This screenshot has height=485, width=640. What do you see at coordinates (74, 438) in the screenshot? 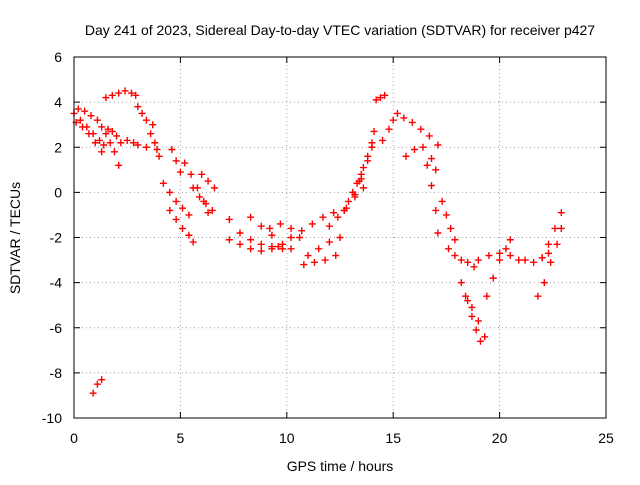
I see `x-tick-label: 0` at bounding box center [74, 438].